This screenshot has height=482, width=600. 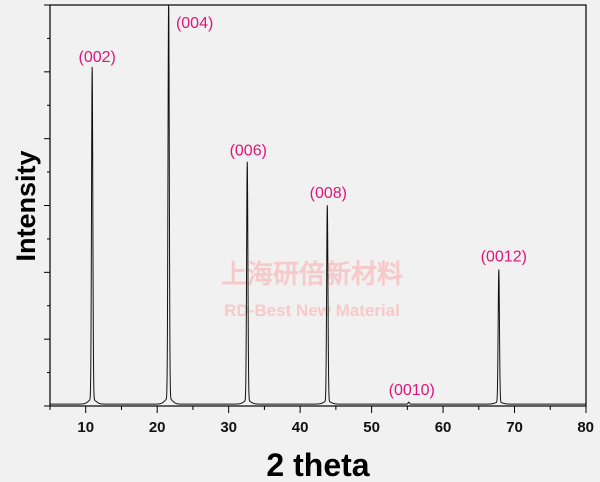 I want to click on peak-label: (002), so click(x=96, y=57).